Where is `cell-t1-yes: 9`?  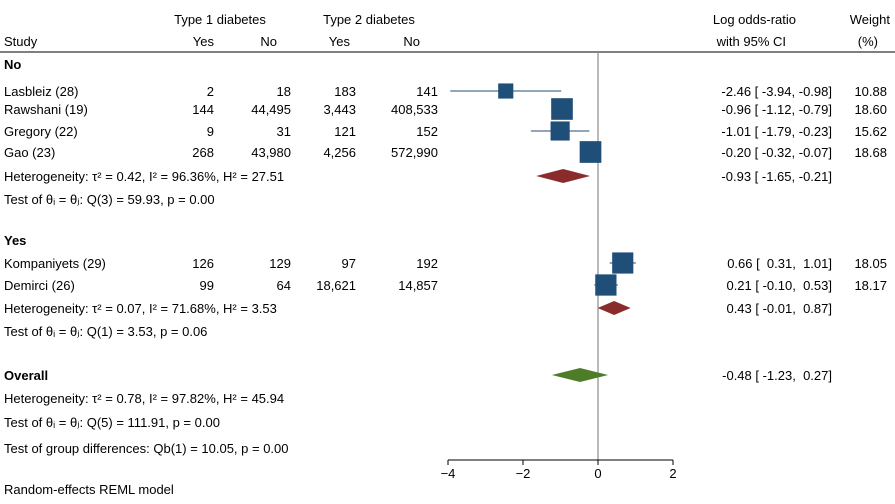
cell-t1-yes: 9 is located at coordinates (210, 131).